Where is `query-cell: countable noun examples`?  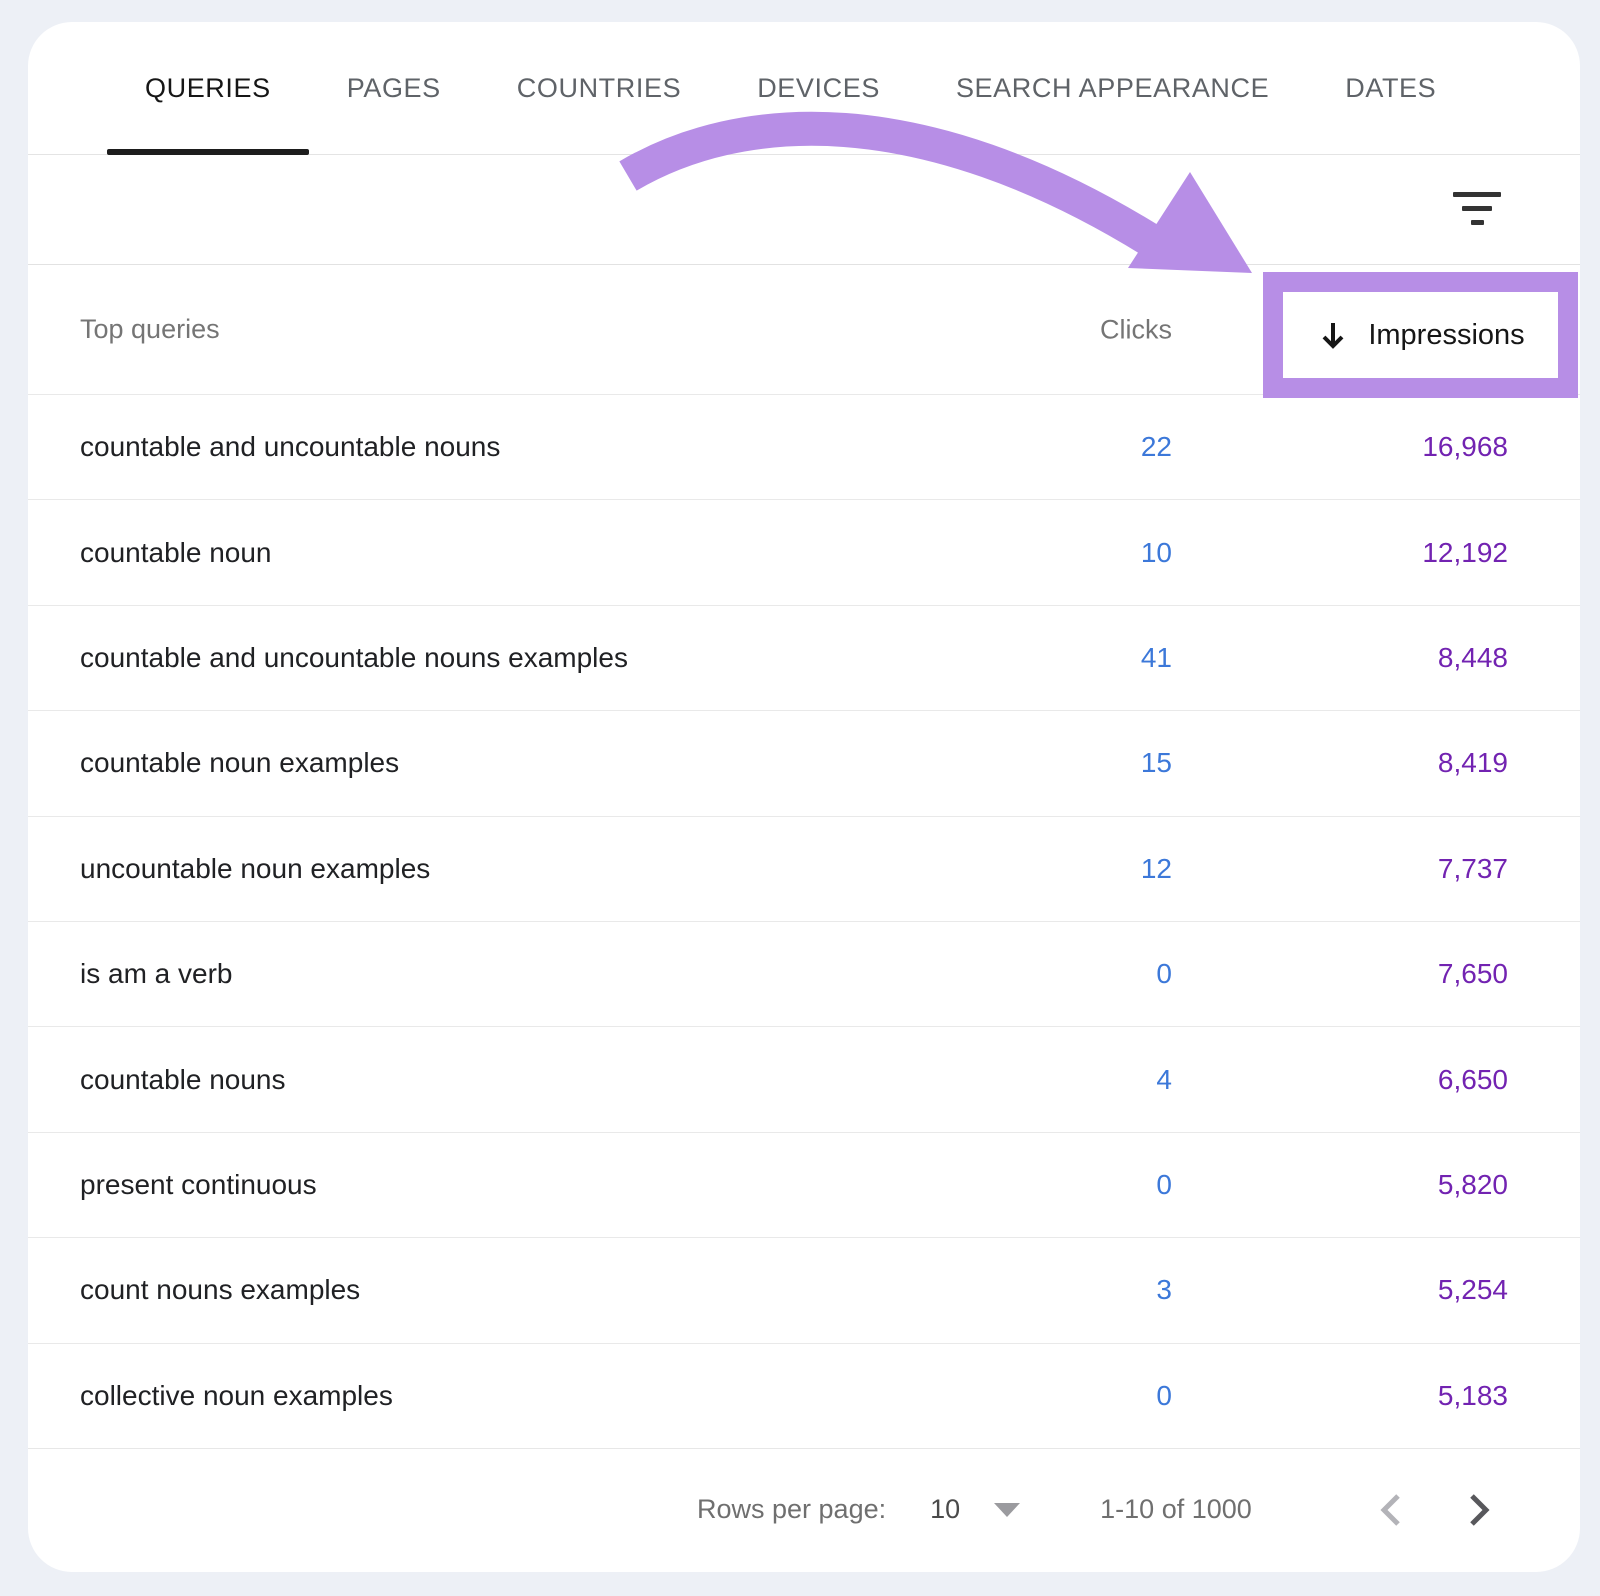
query-cell: countable noun examples is located at coordinates (240, 763).